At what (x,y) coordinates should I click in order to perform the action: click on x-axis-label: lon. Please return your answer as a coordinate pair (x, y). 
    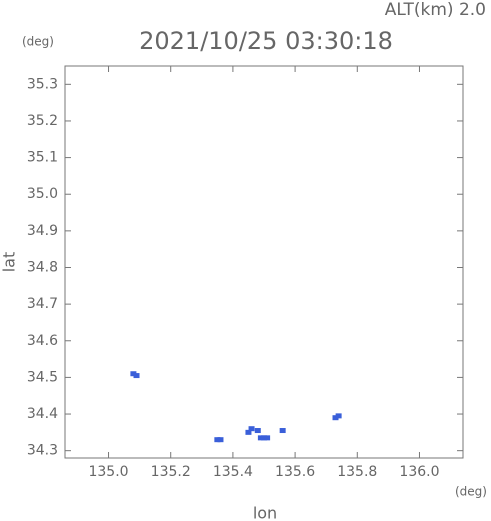
    Looking at the image, I should click on (265, 512).